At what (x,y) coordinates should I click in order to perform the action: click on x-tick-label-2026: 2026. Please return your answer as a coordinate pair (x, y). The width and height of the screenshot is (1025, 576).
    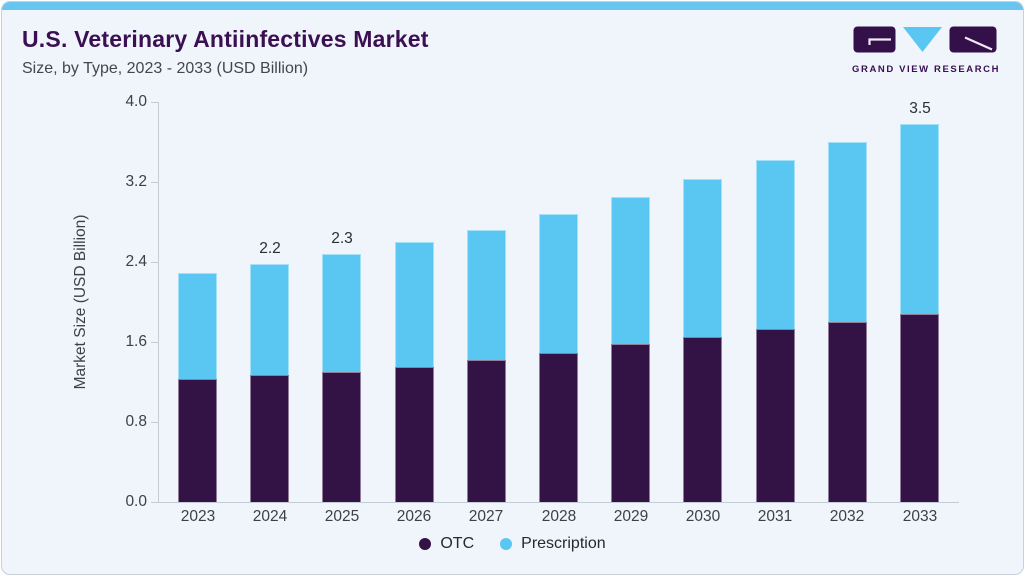
    Looking at the image, I should click on (414, 516).